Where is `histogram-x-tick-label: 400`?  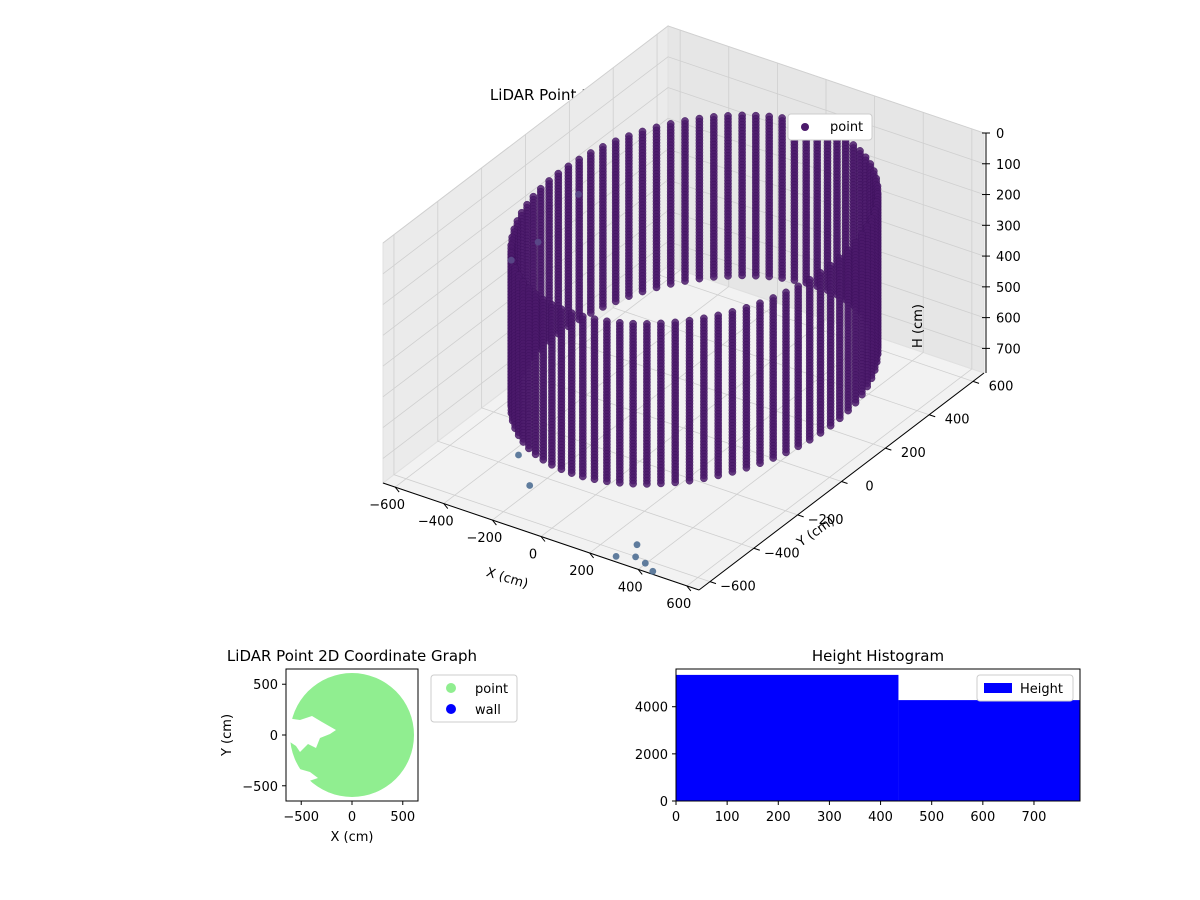
histogram-x-tick-label: 400 is located at coordinates (880, 817).